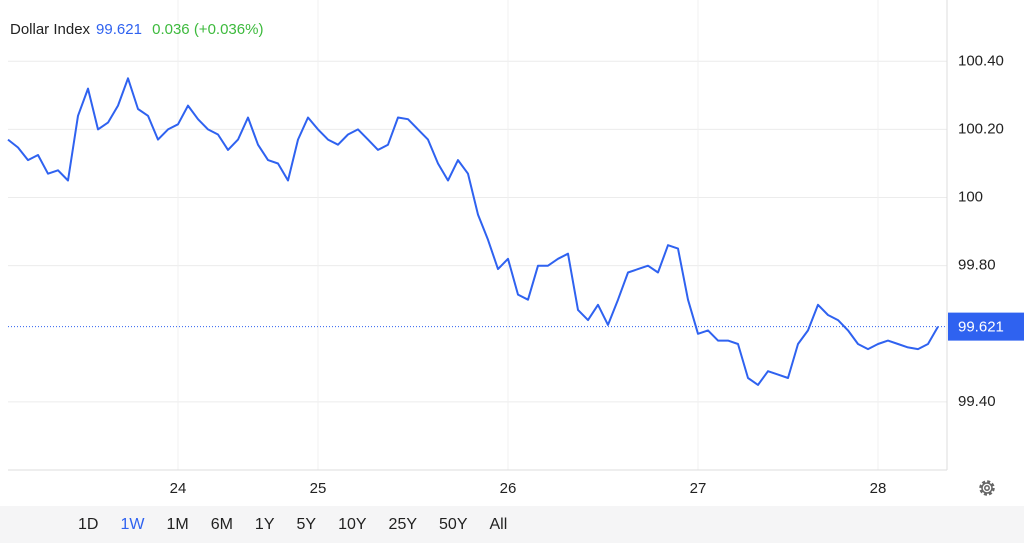  I want to click on range-button: 10Y, so click(352, 524).